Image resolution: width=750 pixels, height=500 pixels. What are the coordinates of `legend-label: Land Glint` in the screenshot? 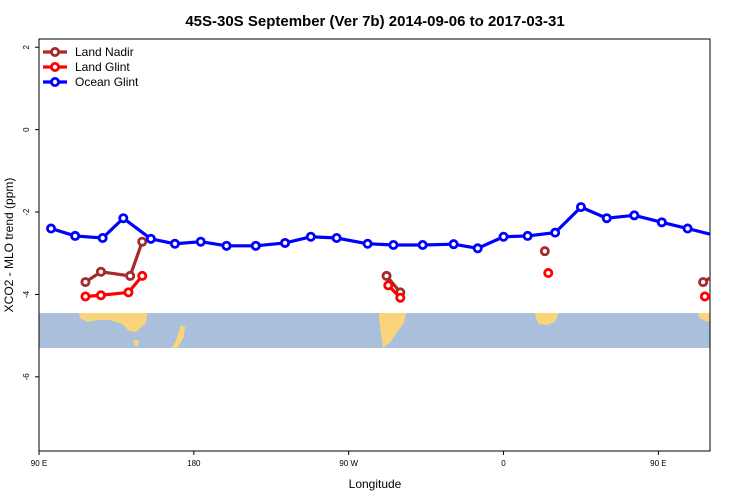 It's located at (102, 67).